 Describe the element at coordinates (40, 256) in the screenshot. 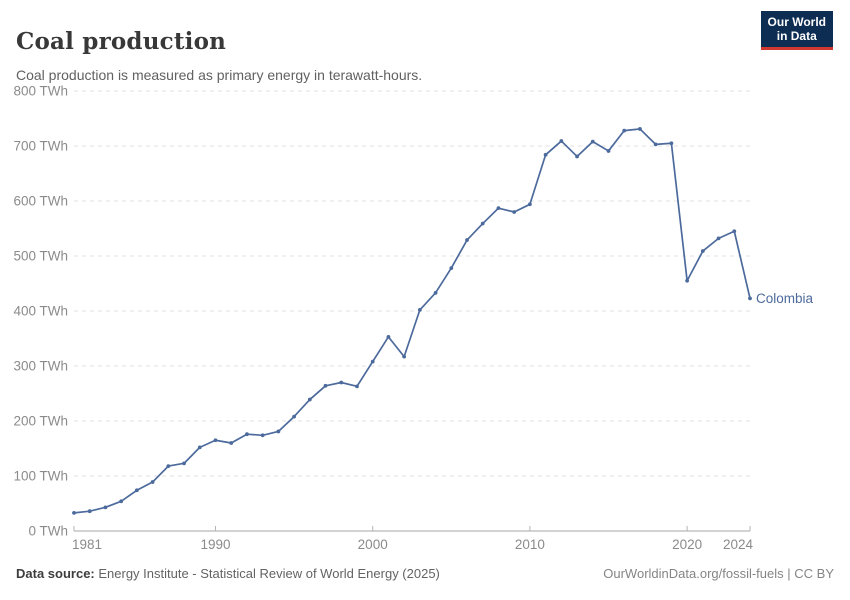

I see `y-axis-label: 500 TWh` at that location.